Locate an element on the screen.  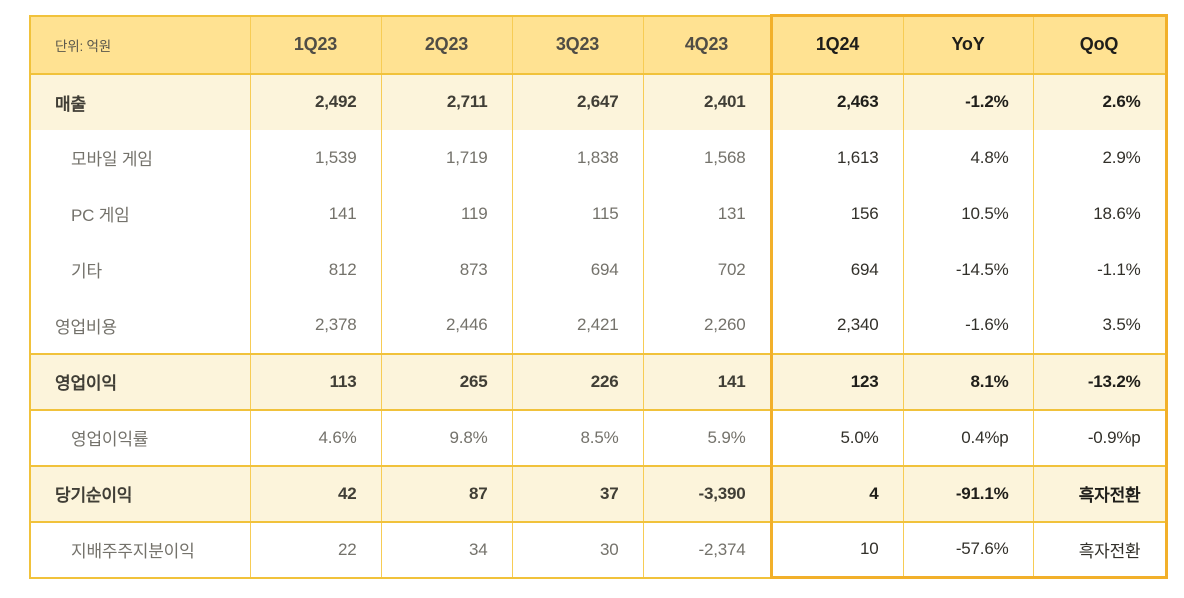
column-header-3q23: 3Q23 is located at coordinates (577, 44).